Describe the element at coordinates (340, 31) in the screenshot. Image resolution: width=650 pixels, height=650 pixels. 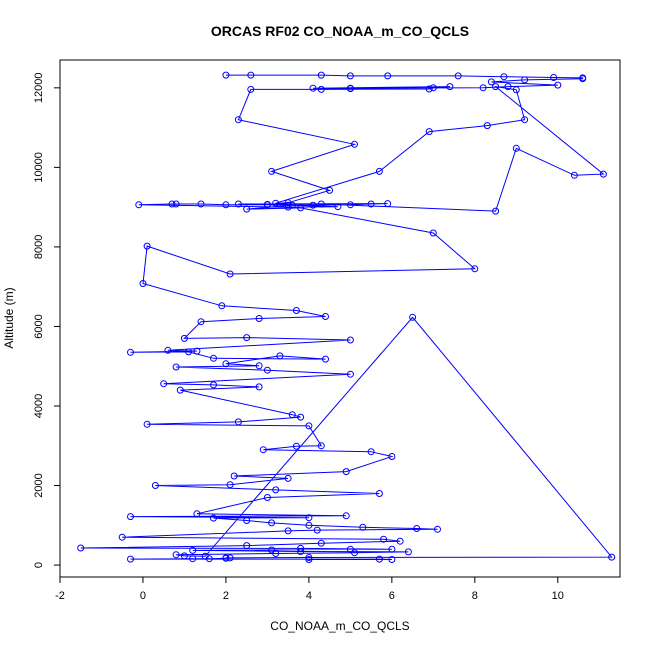
I see `chart-title: ORCAS RF02 CO_NOAA_m_CO_QCLS` at that location.